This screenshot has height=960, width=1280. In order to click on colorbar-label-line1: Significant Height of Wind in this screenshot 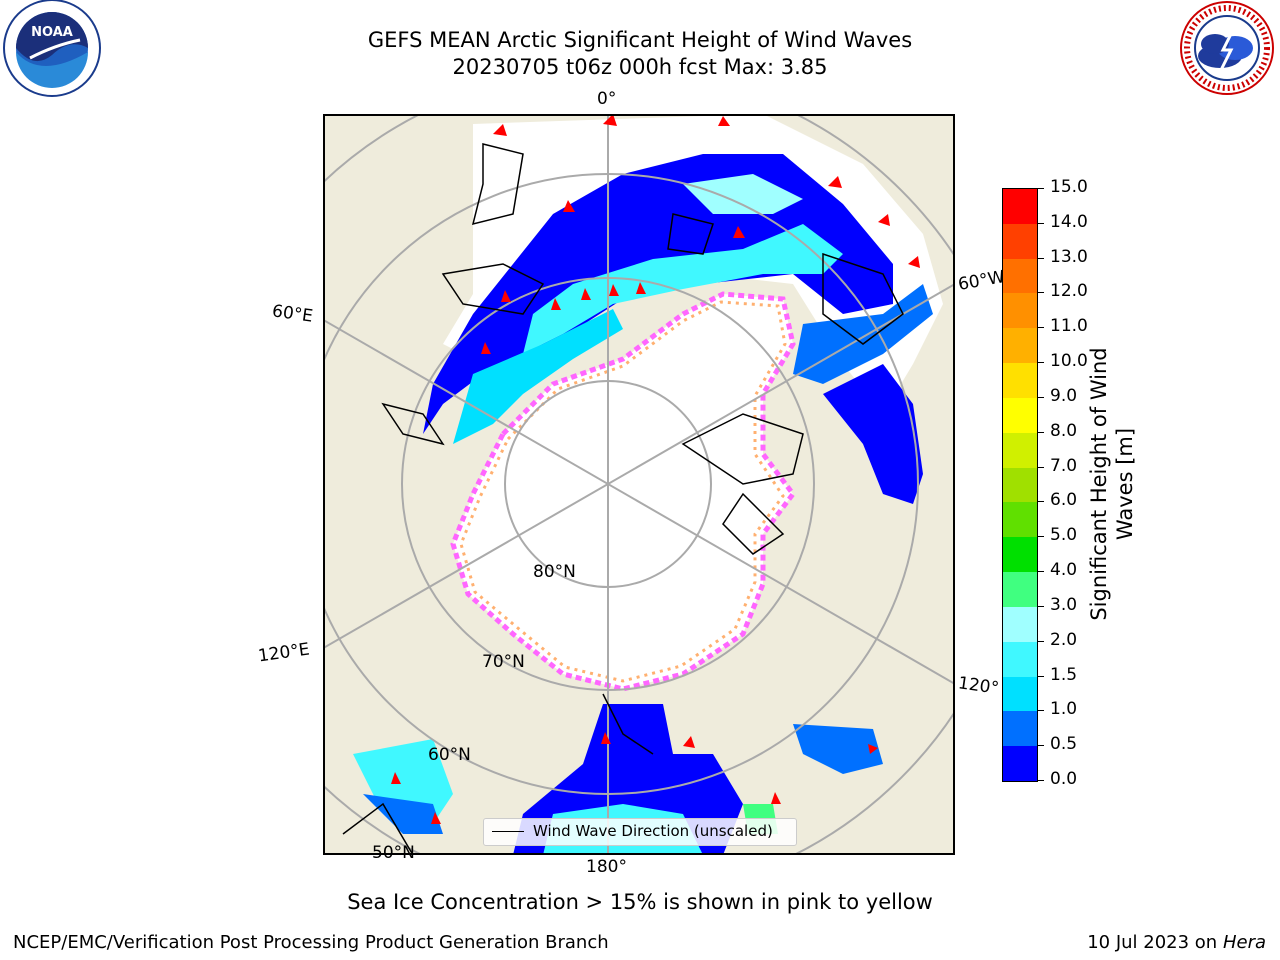, I will do `click(1099, 484)`.